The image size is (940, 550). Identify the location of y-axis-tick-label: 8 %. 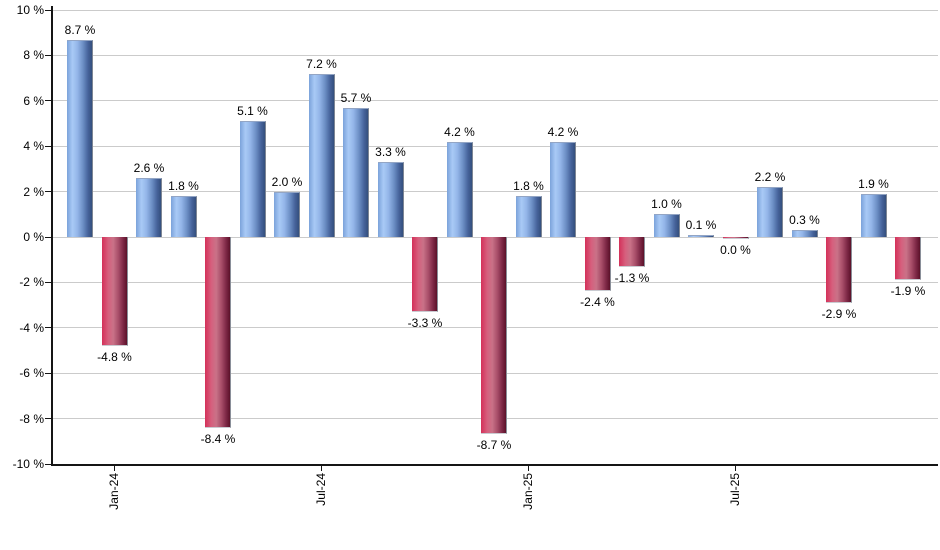
(33, 55).